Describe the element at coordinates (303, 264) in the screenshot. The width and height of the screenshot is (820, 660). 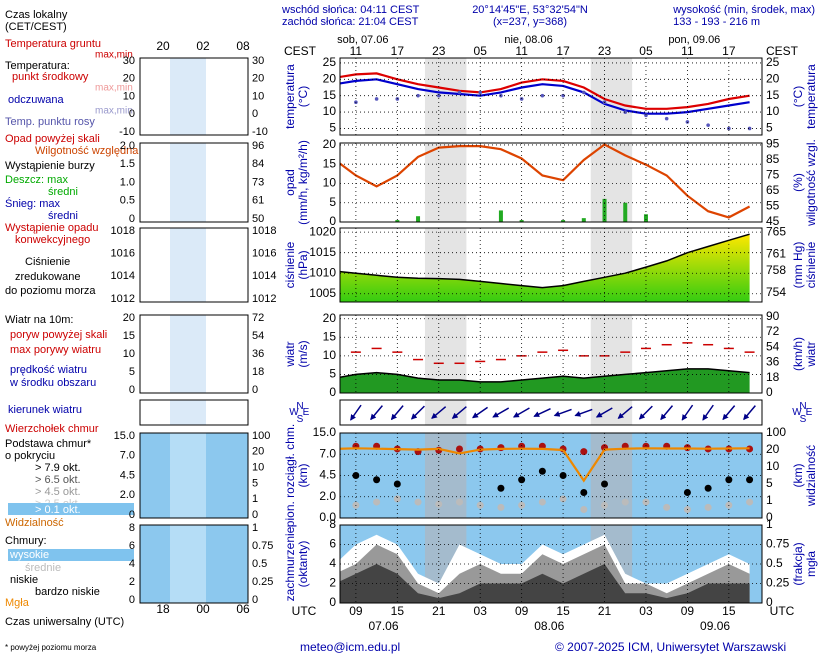
I see `y-title: (hPa)` at that location.